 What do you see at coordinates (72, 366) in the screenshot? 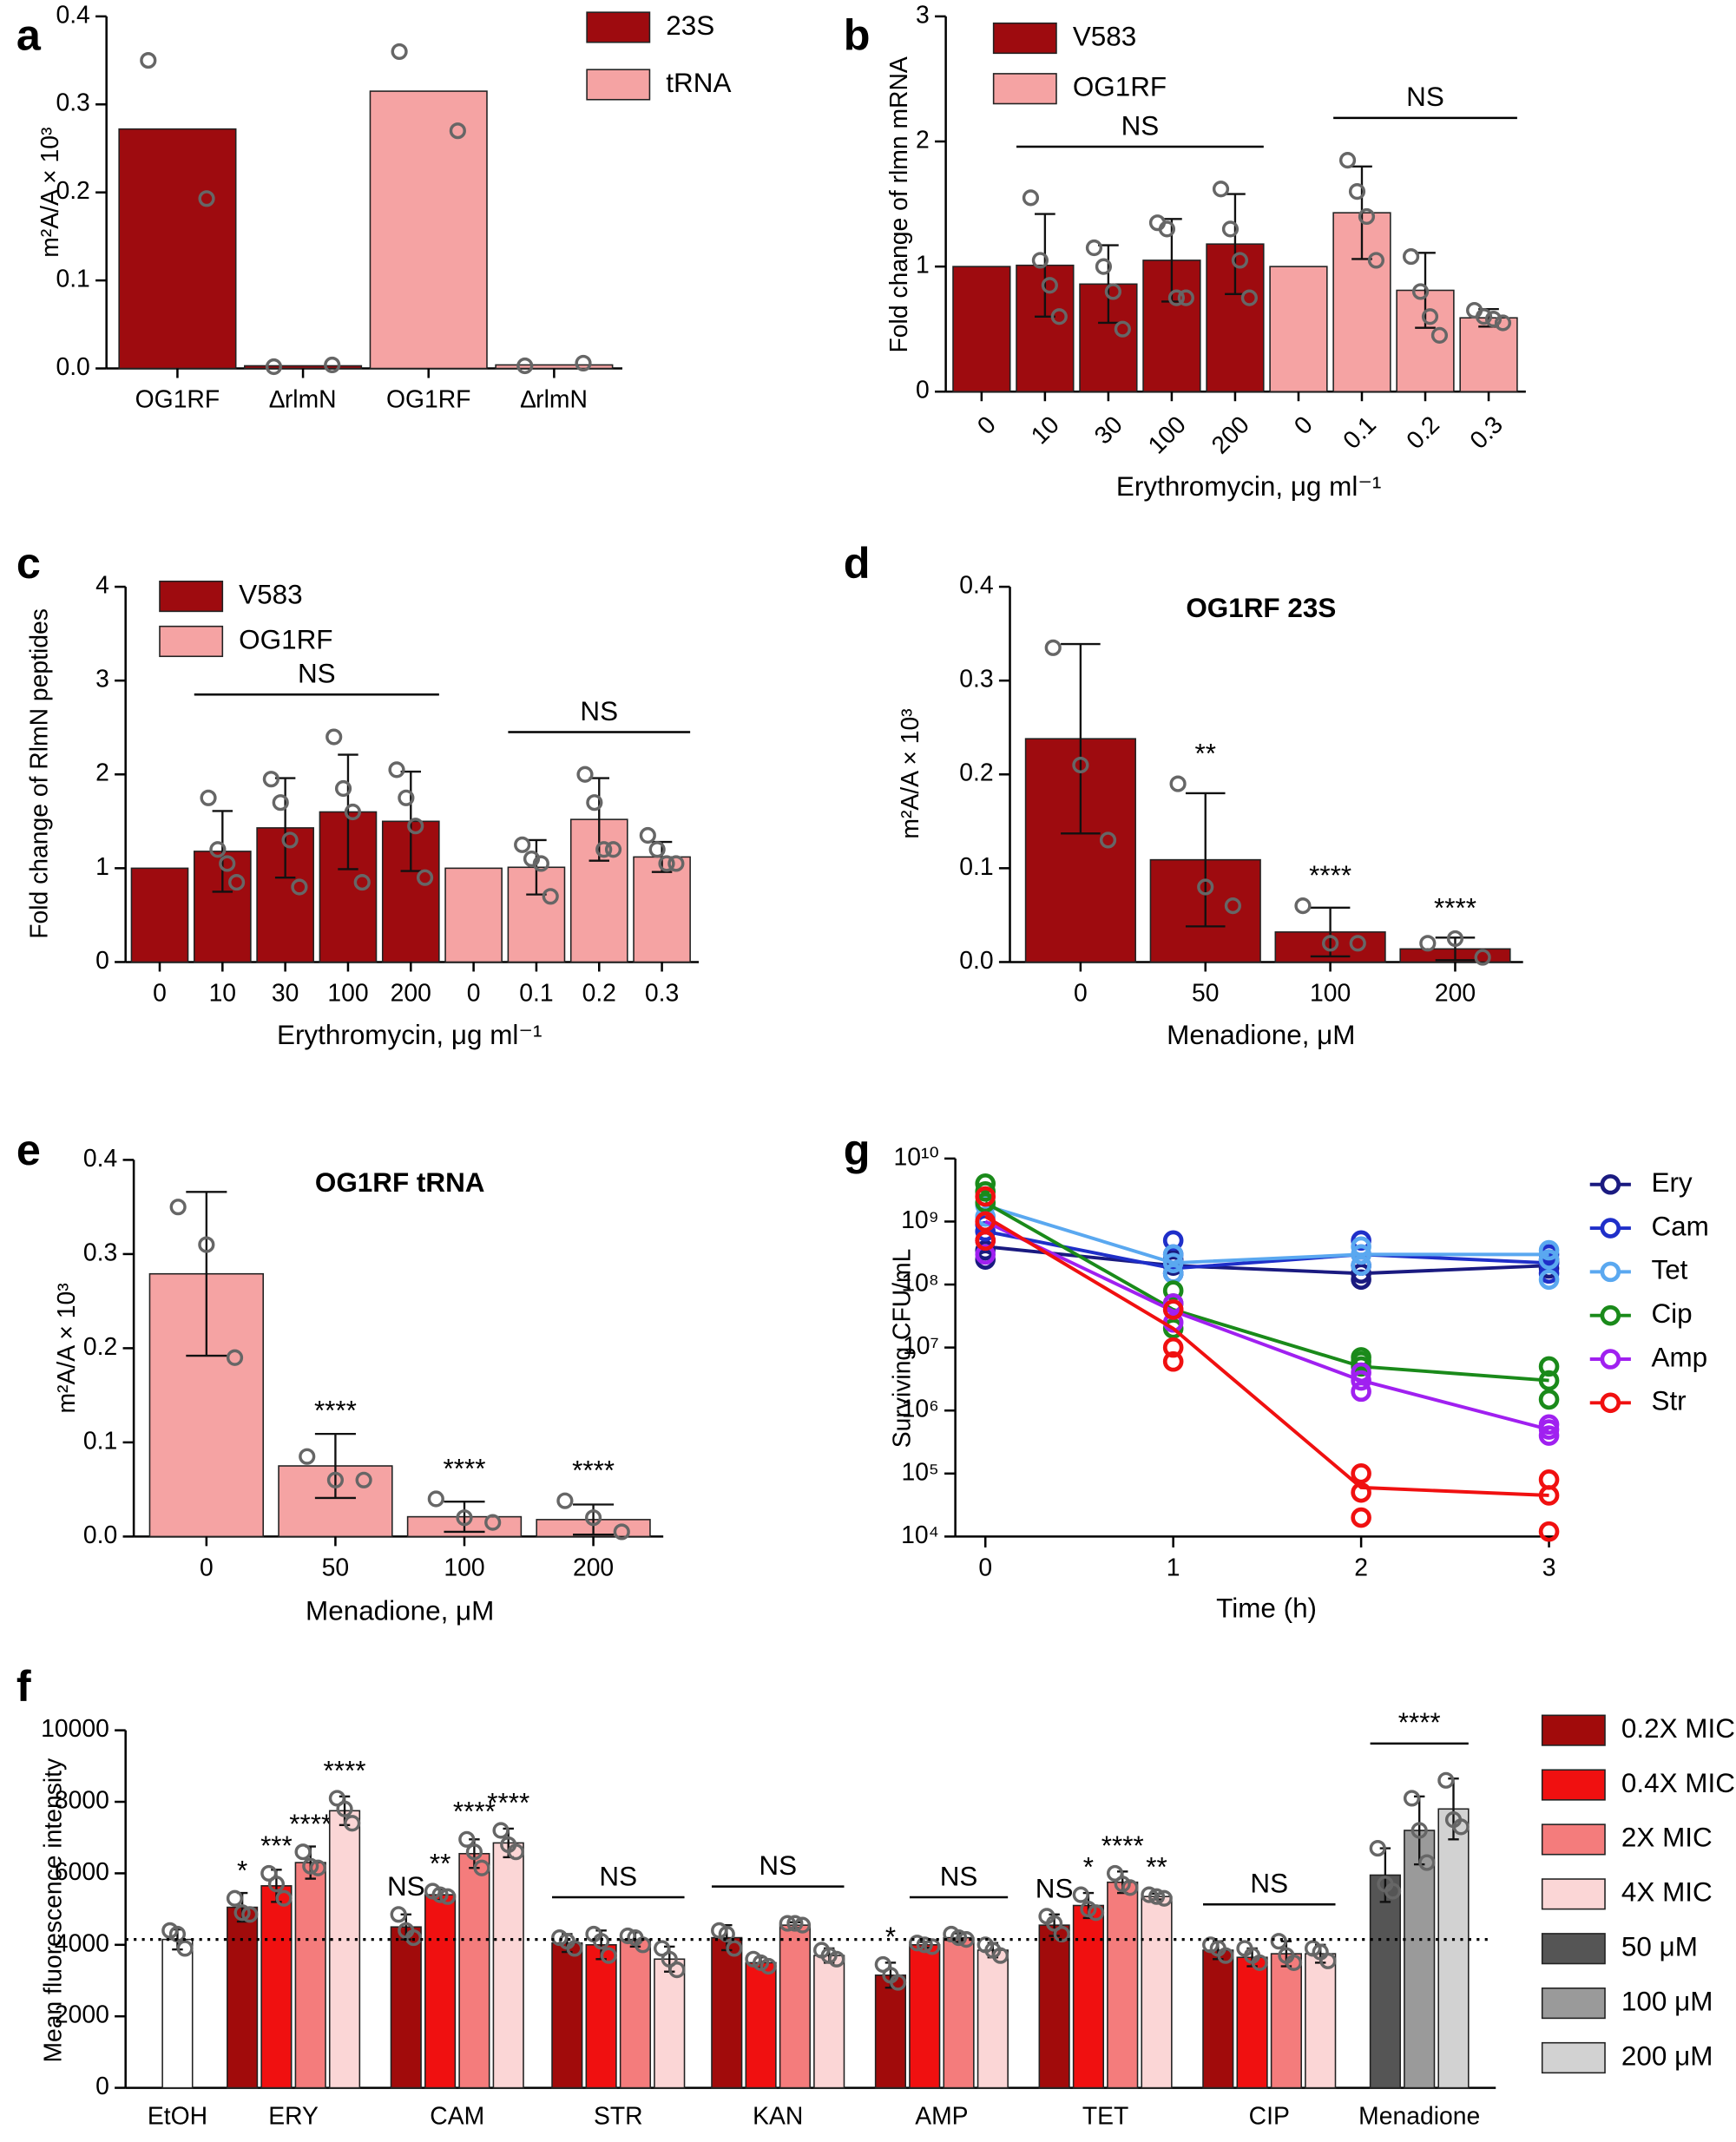
I see `y-tick-label: 0.0` at bounding box center [72, 366].